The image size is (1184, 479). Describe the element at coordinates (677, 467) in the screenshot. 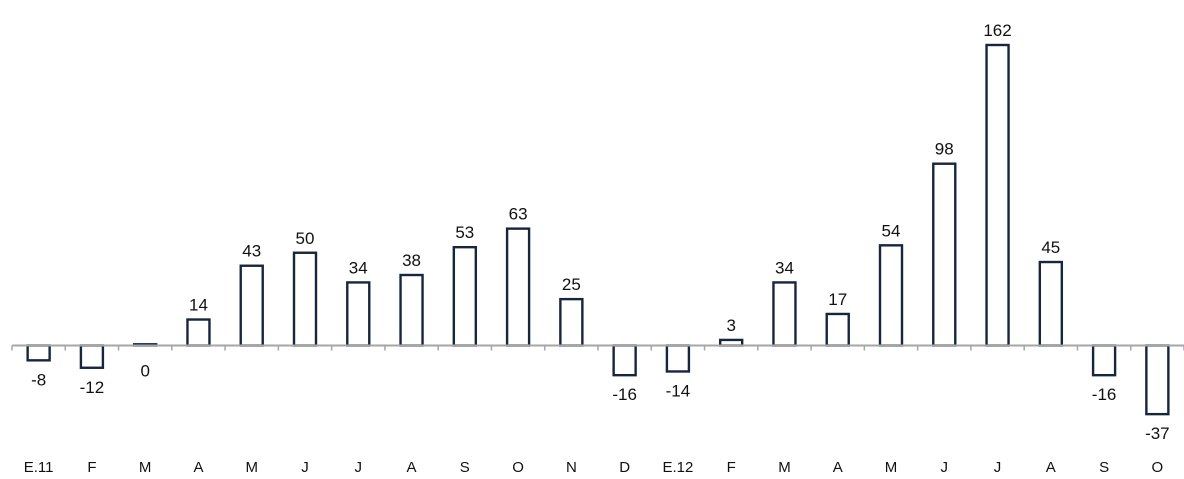

I see `x-tick-label: E.12` at that location.